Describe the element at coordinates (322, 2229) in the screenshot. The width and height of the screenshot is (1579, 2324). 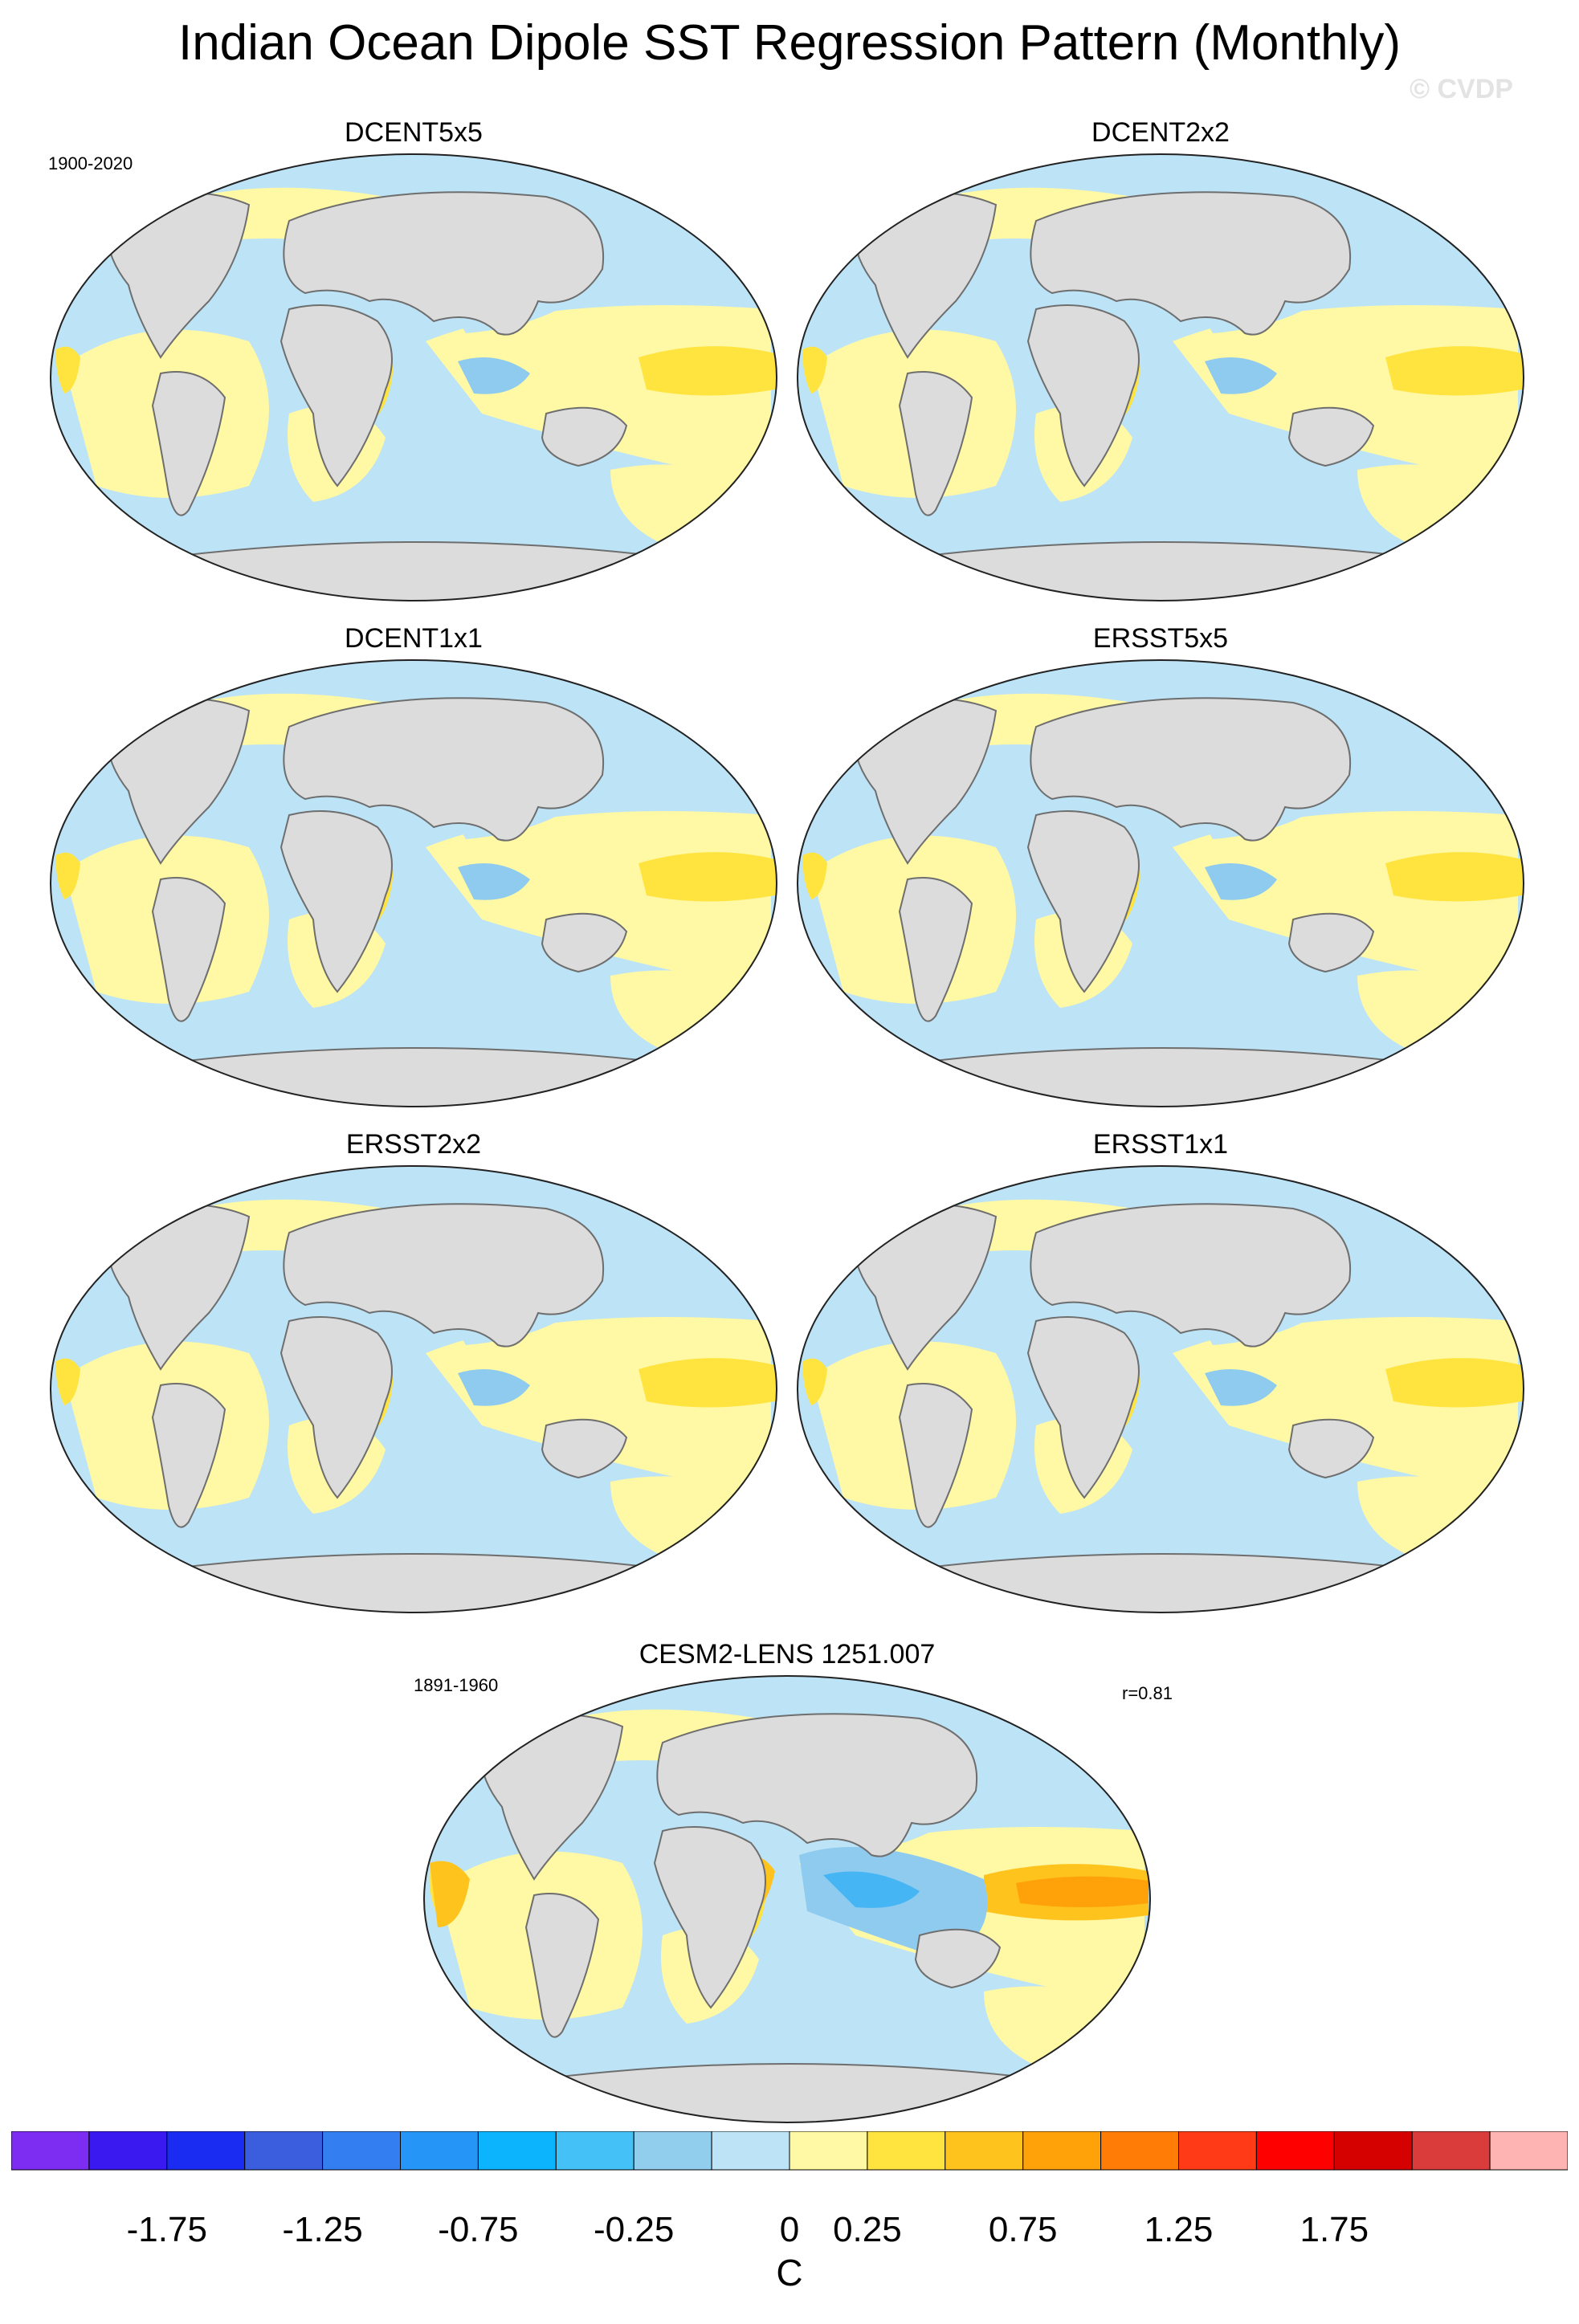
I see `colorbar-tick-label: -1.25` at that location.